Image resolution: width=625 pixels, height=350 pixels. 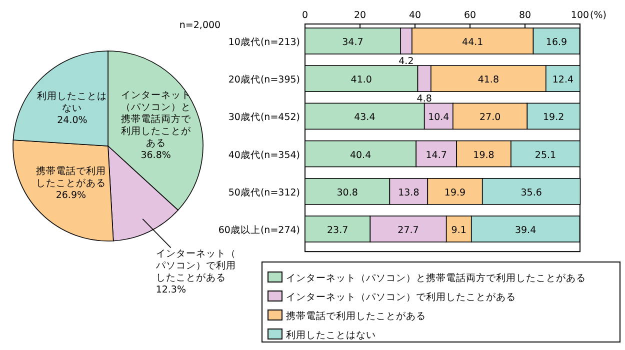 What do you see at coordinates (361, 80) in the screenshot?
I see `data-label: 41.0` at bounding box center [361, 80].